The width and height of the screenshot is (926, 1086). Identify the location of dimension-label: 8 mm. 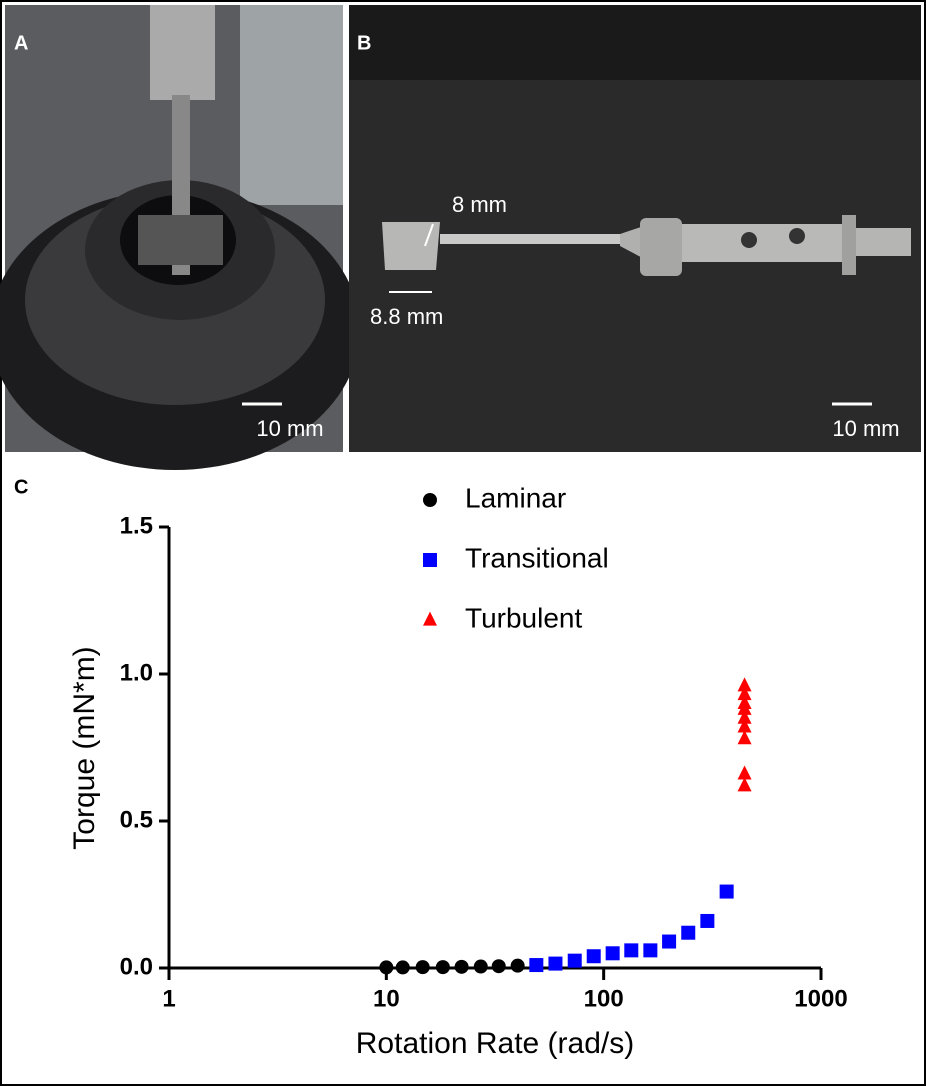
(479, 204).